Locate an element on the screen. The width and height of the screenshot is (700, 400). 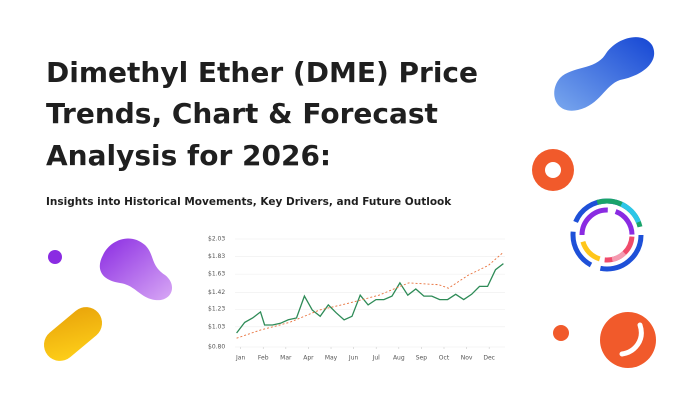
x-tick-label: Oct is located at coordinates (444, 358).